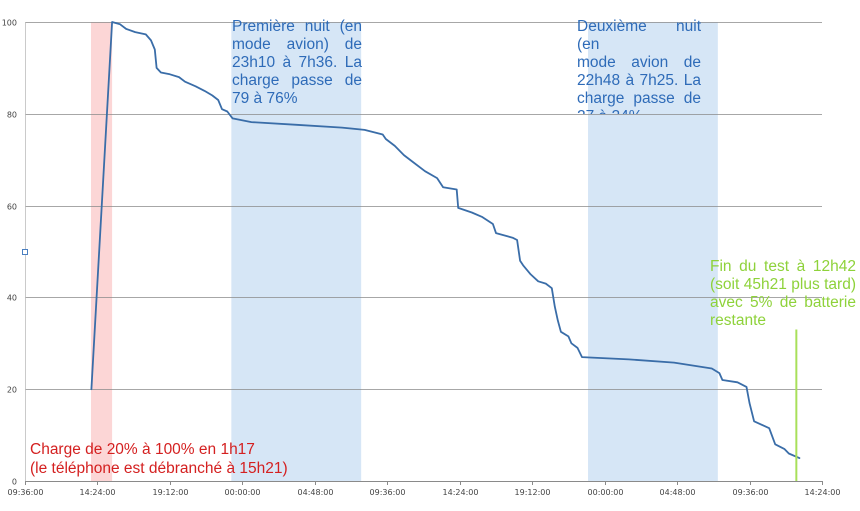 The height and width of the screenshot is (511, 860). Describe the element at coordinates (159, 468) in the screenshot. I see `annotation-line: (le téléphone est débranché à 15h21)` at that location.